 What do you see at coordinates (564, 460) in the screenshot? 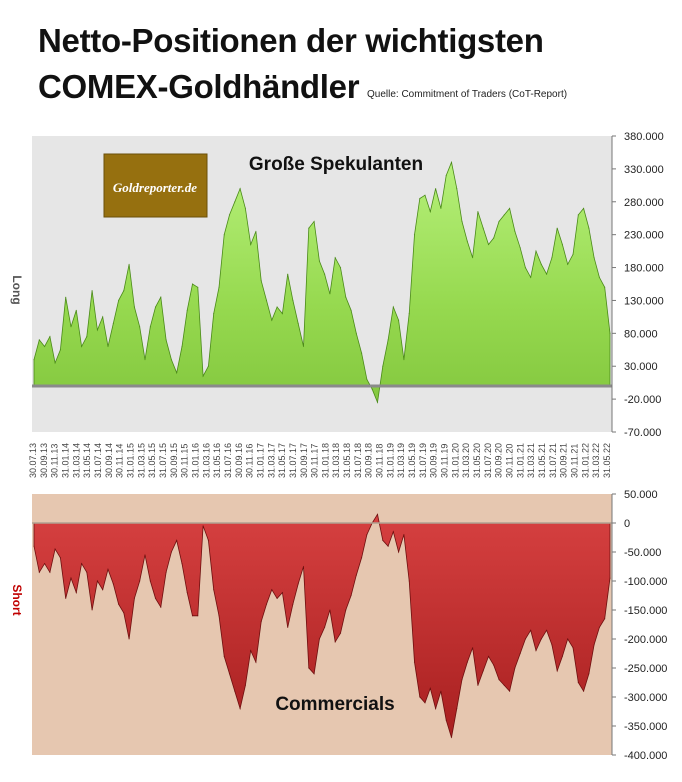
I see `x-tick-label: 30.09.21` at bounding box center [564, 460].